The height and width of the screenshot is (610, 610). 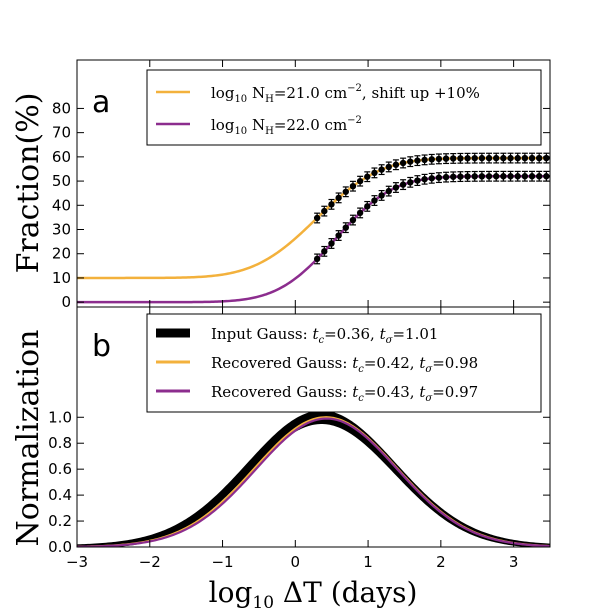 I want to click on legend-a, so click(x=344, y=107).